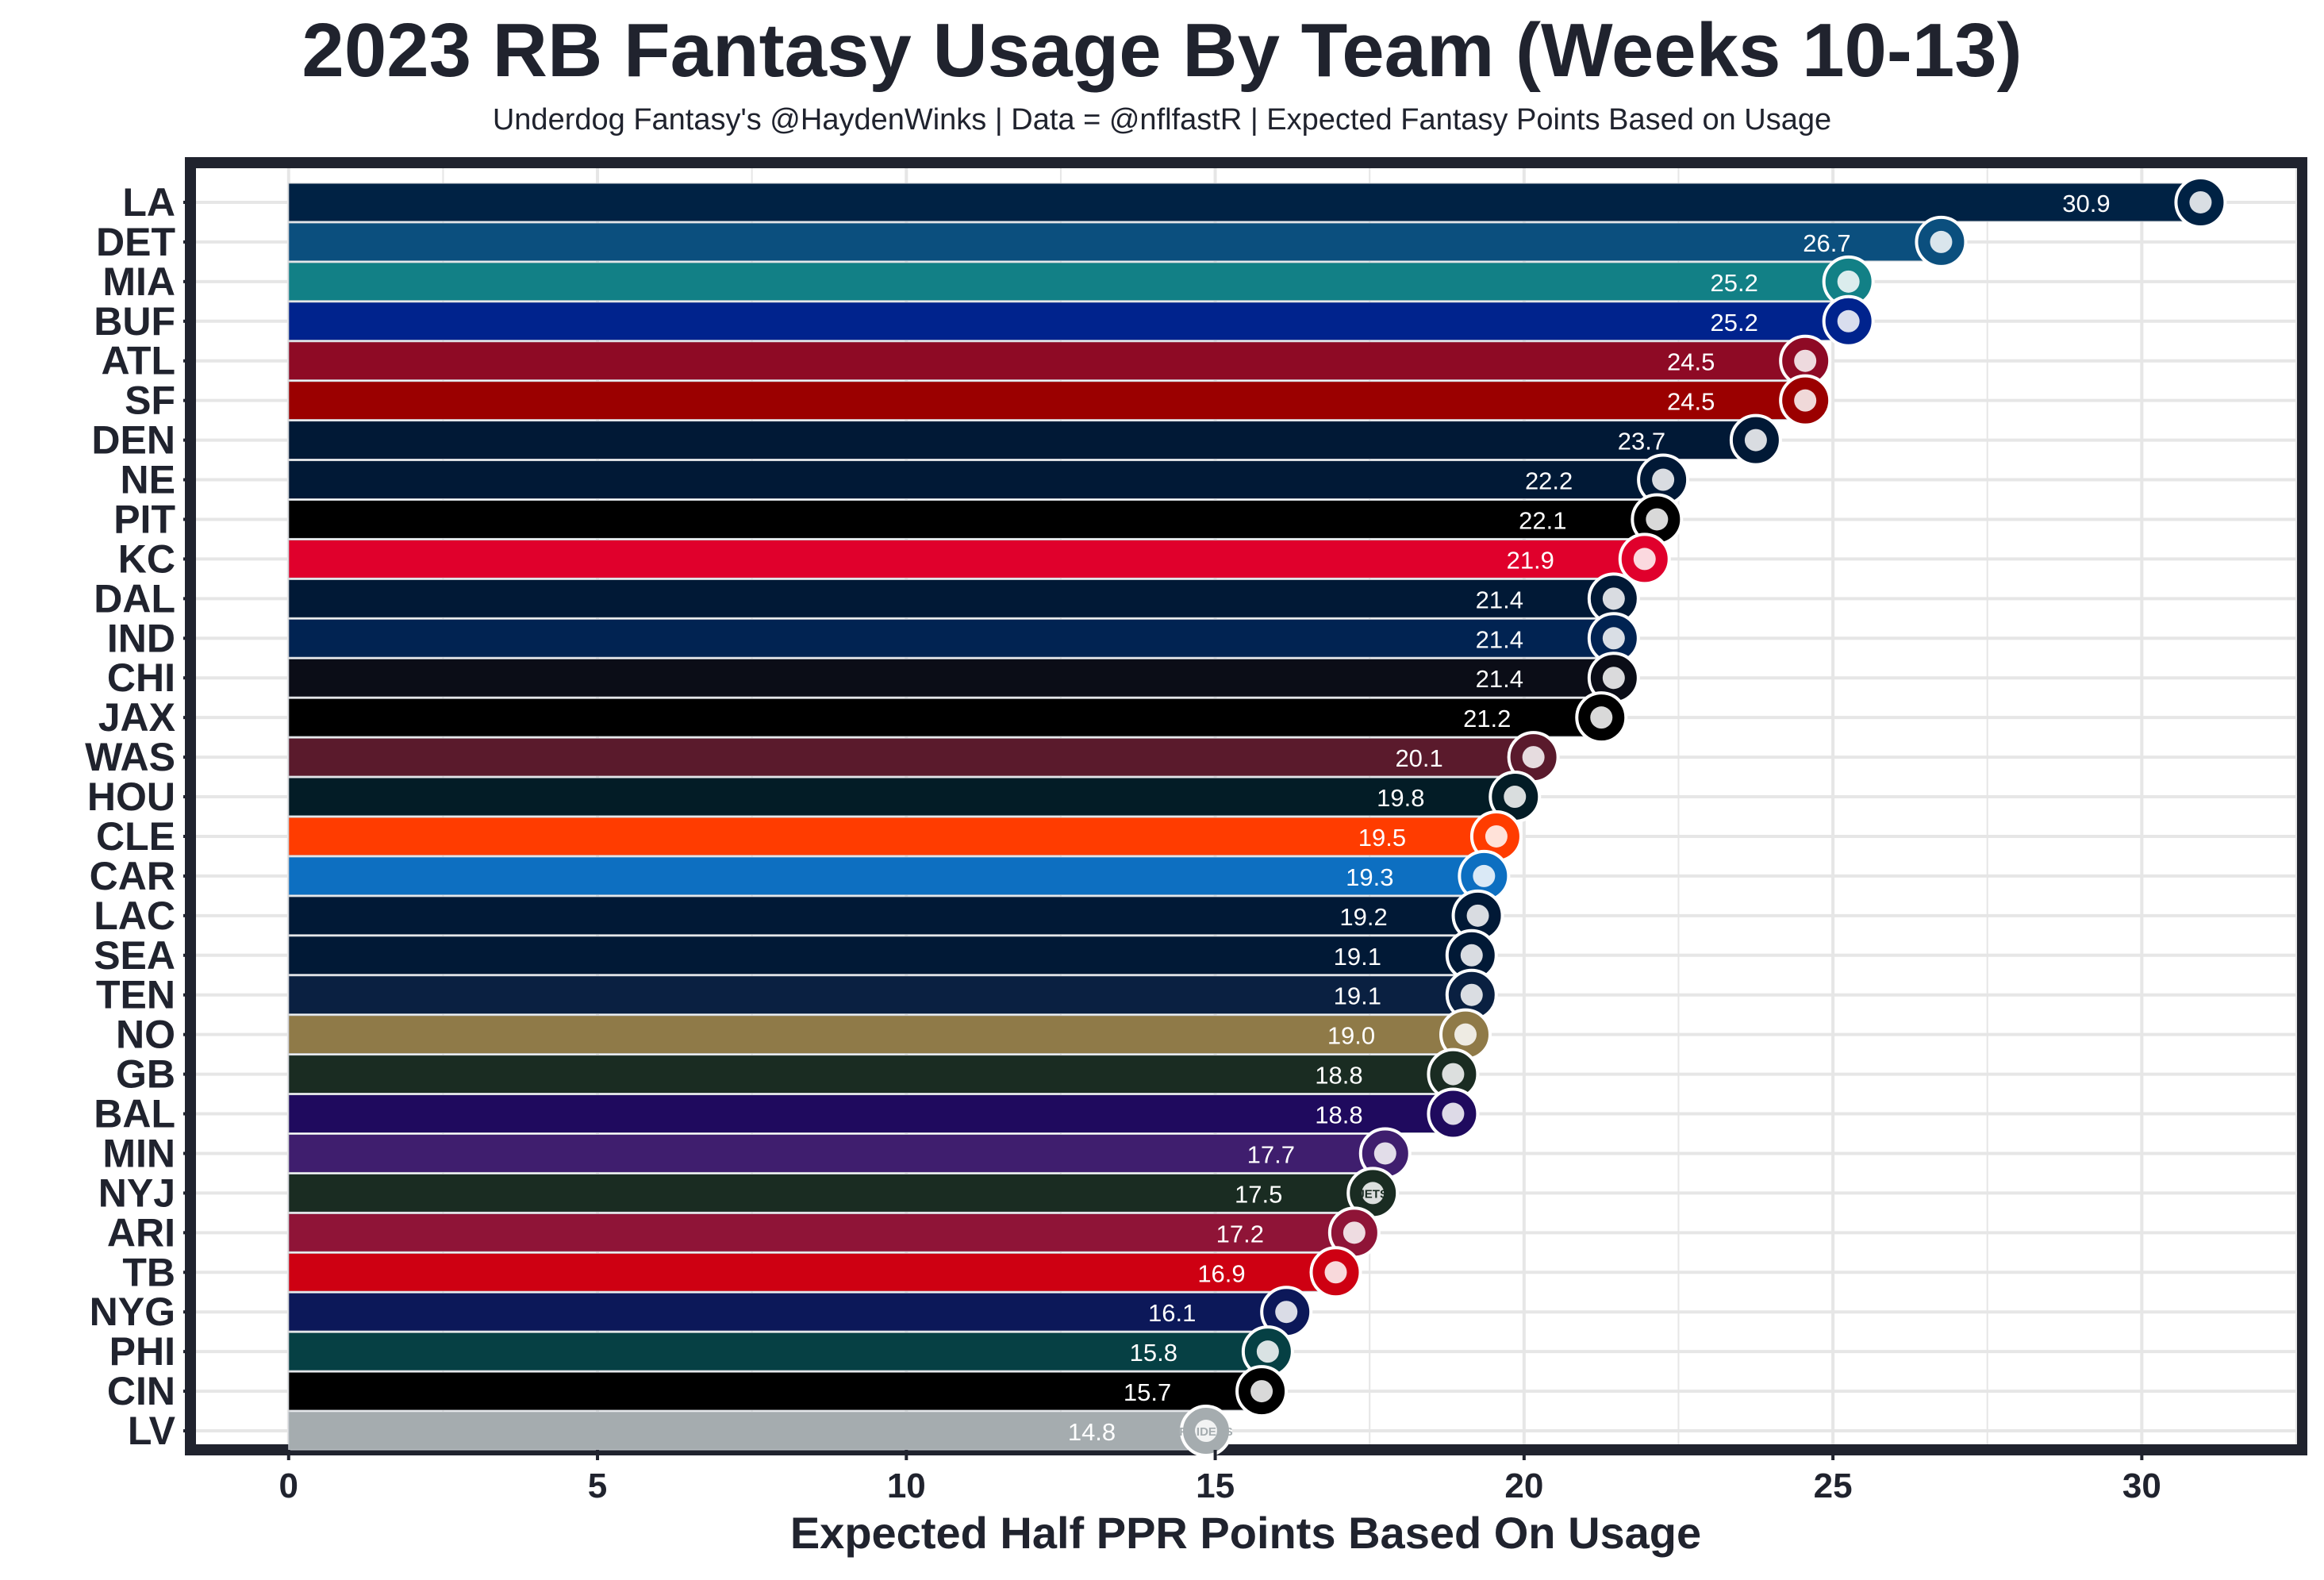 Image resolution: width=2324 pixels, height=1580 pixels. Describe the element at coordinates (135, 836) in the screenshot. I see `y-category-cle: CLE` at that location.